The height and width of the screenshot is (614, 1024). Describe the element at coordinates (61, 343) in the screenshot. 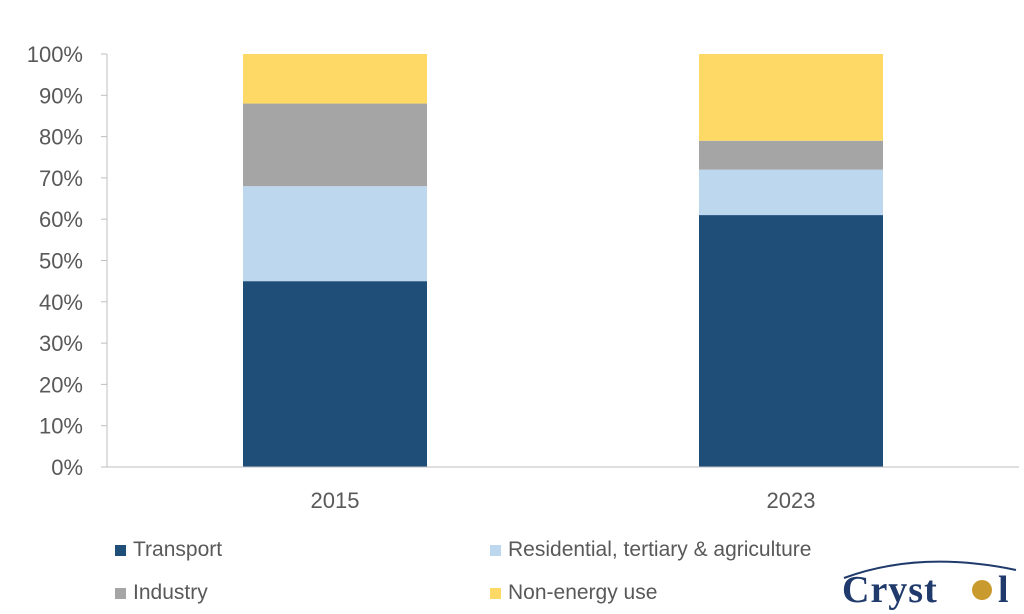

I see `y-tick-label: 30%` at that location.